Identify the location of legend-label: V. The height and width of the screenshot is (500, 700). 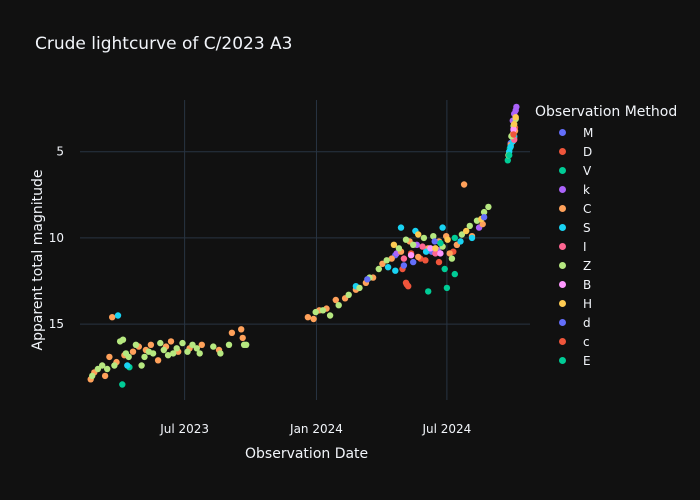
(587, 170).